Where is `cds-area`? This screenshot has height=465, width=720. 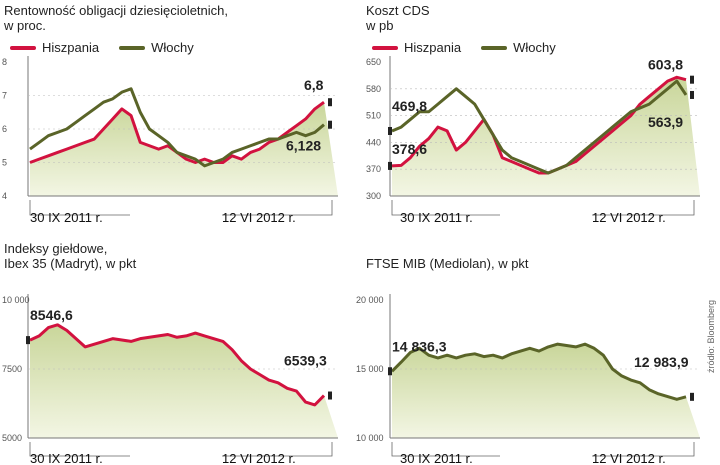 cds-area is located at coordinates (546, 136).